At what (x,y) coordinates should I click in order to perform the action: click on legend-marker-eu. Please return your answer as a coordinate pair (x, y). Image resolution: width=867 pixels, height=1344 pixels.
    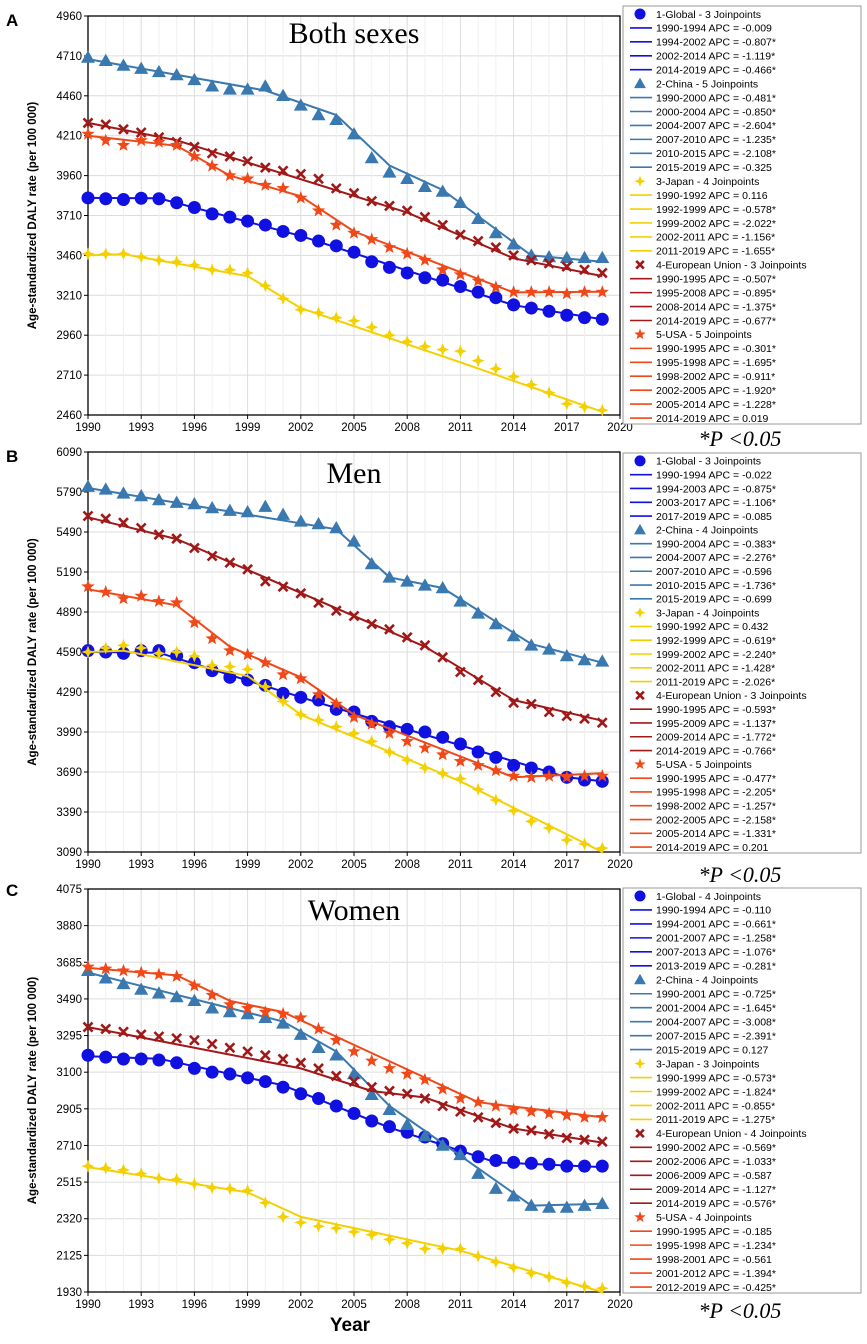
    Looking at the image, I should click on (640, 695).